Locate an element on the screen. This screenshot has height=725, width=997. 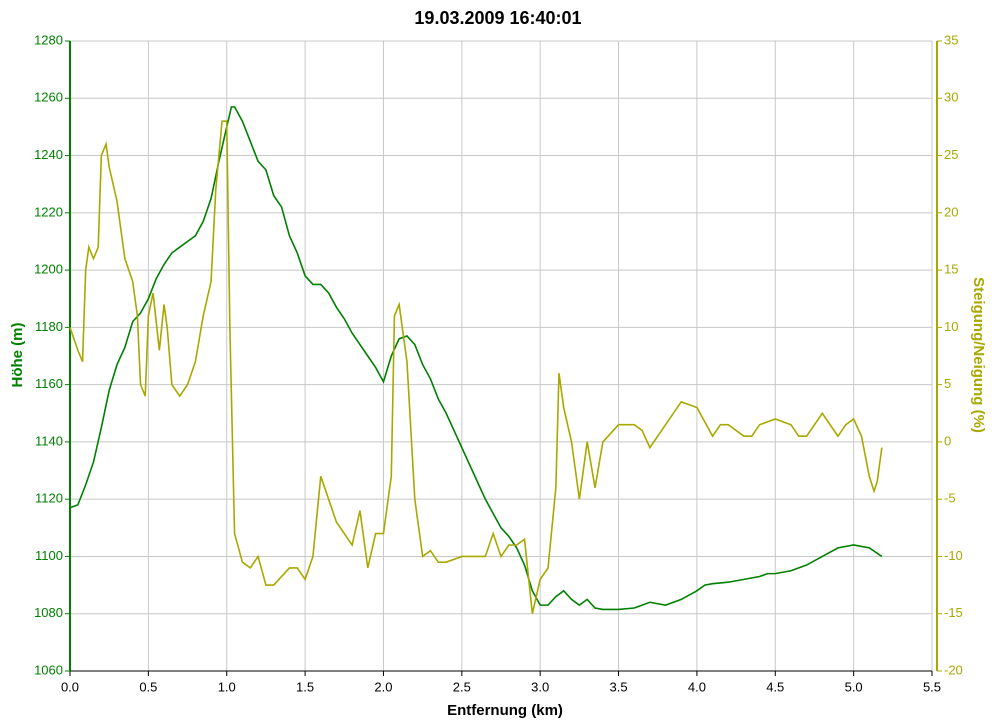
y-tick-label: 1180 is located at coordinates (49, 326).